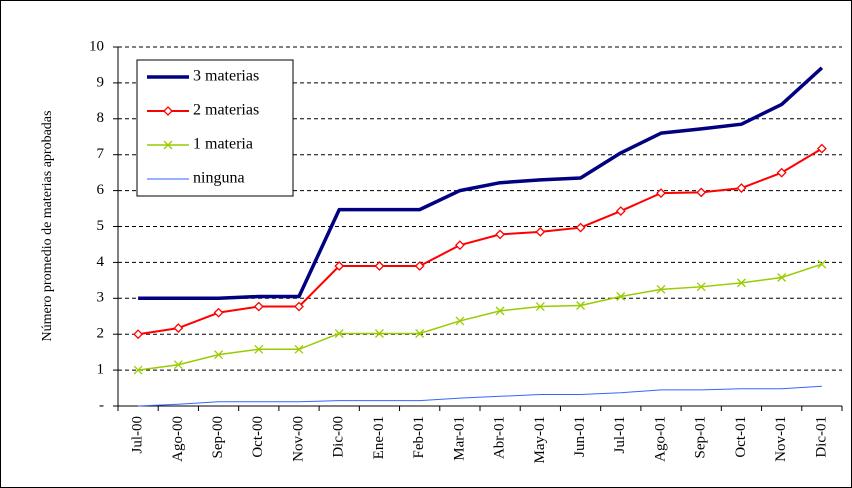 Image resolution: width=852 pixels, height=488 pixels. Describe the element at coordinates (101, 370) in the screenshot. I see `y-tick-label: 1` at that location.